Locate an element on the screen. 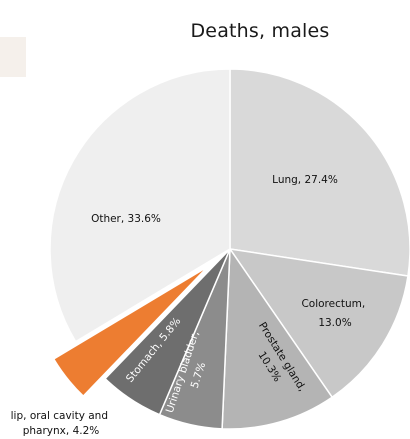 This screenshot has height=439, width=410. pie-slice-prostate-gland is located at coordinates (277, 338).